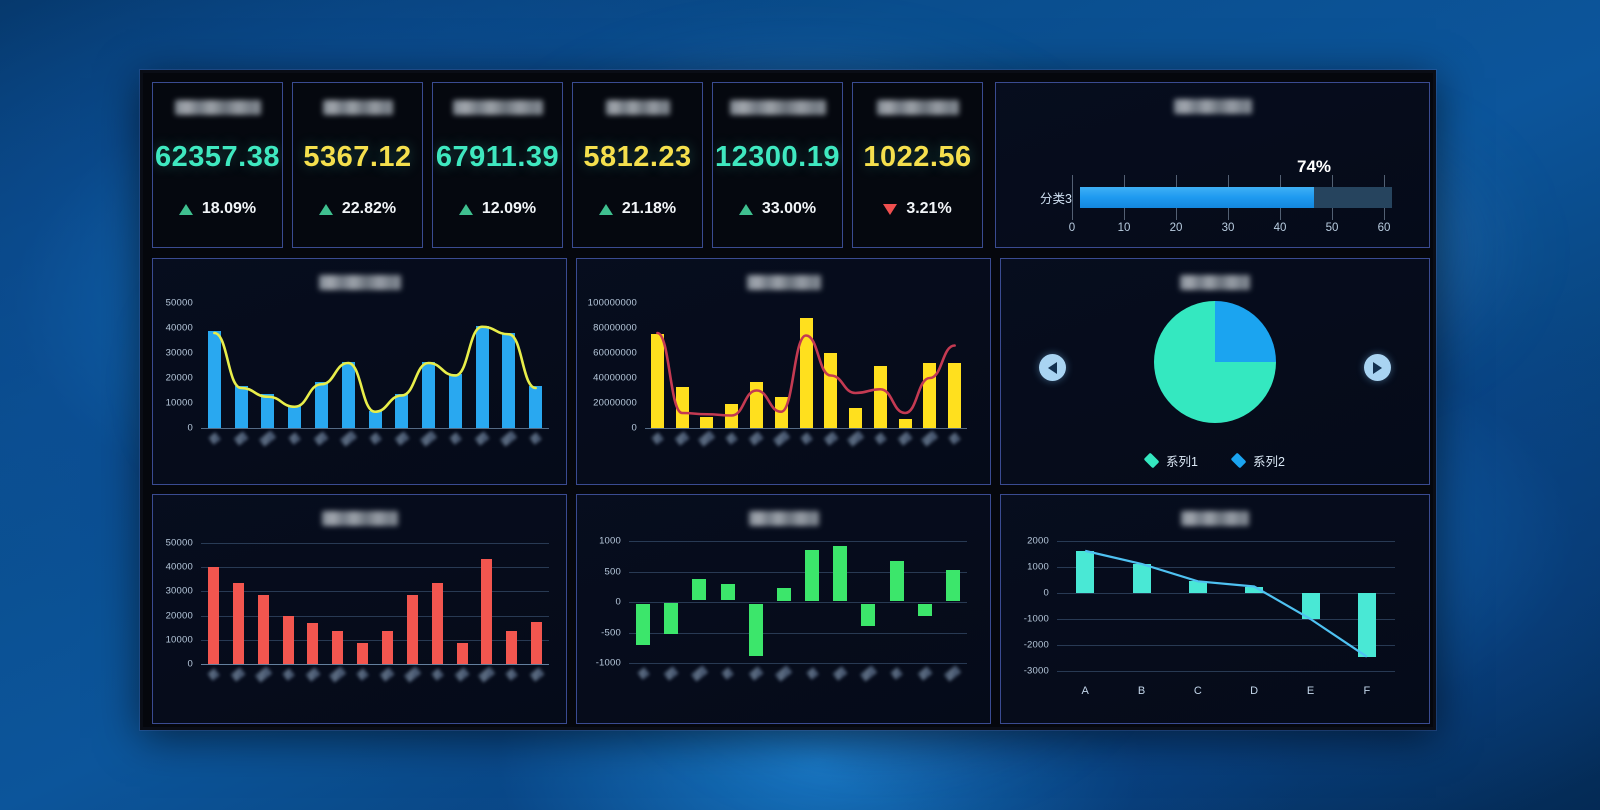 The image size is (1600, 810). I want to click on kpi-card-3: 67911.39 12.09%, so click(497, 165).